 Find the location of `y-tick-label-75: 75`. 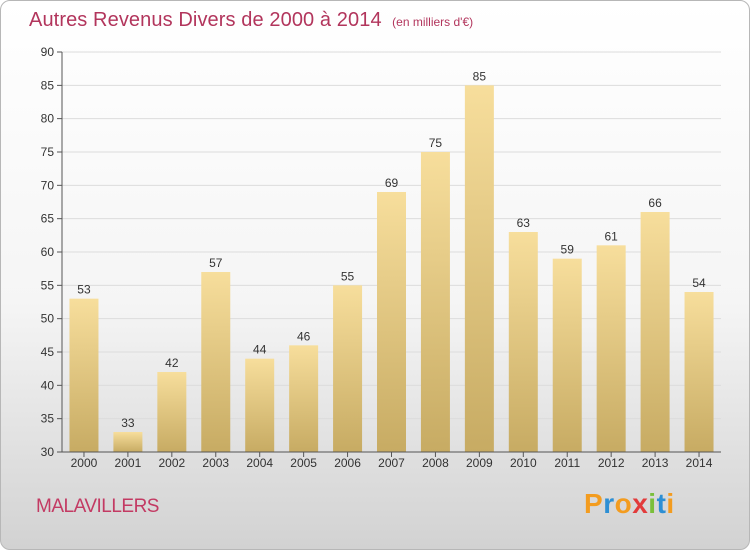

y-tick-label-75: 75 is located at coordinates (48, 152).